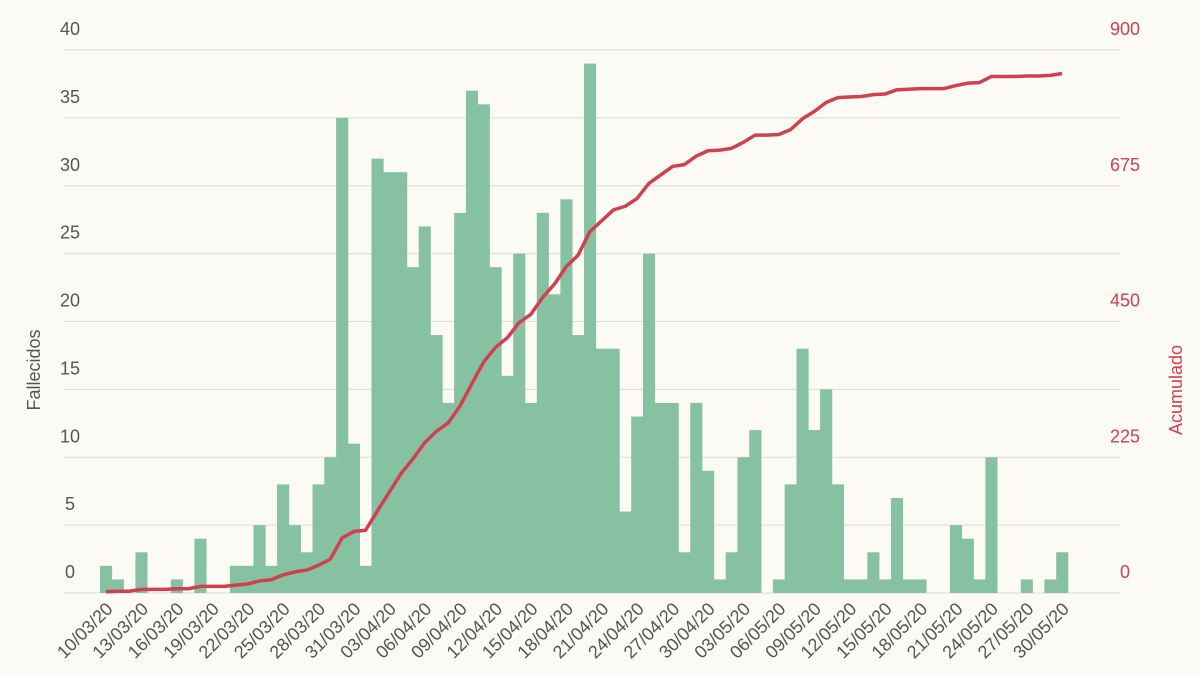  What do you see at coordinates (1125, 301) in the screenshot?
I see `y2-tick-label: 450` at bounding box center [1125, 301].